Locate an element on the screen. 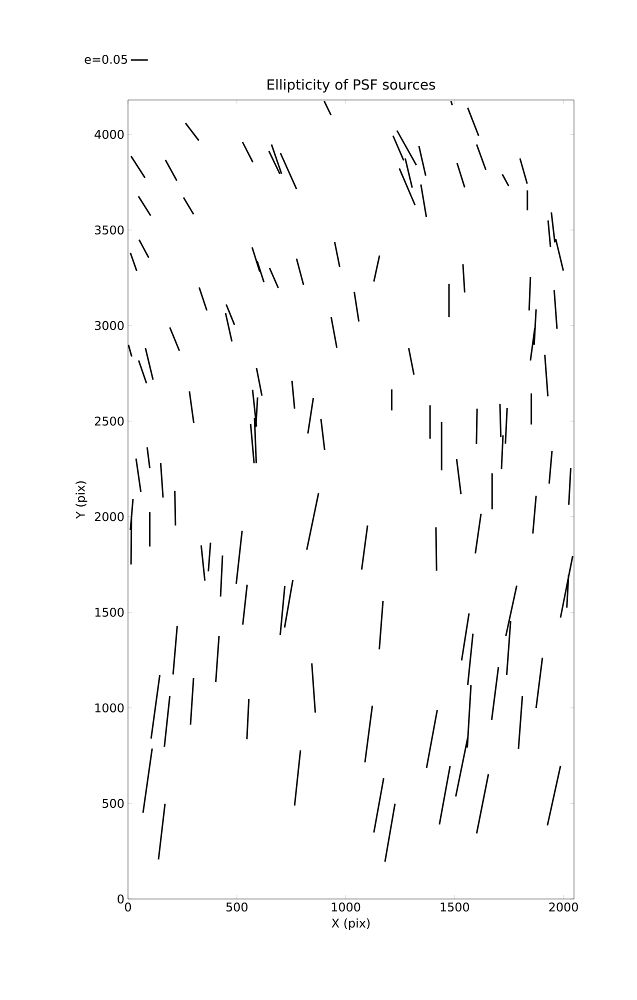  y-tick-label: 1500 is located at coordinates (109, 612).